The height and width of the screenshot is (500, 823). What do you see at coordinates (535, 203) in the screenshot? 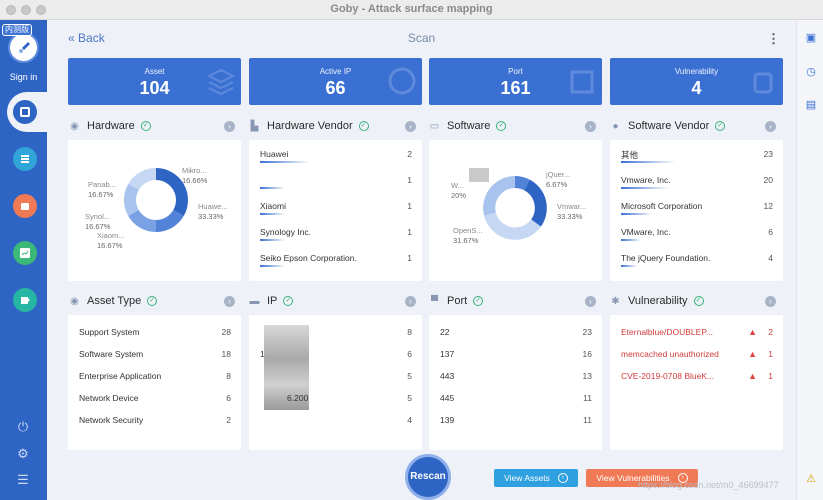
I see `slice-vmware` at bounding box center [535, 203].